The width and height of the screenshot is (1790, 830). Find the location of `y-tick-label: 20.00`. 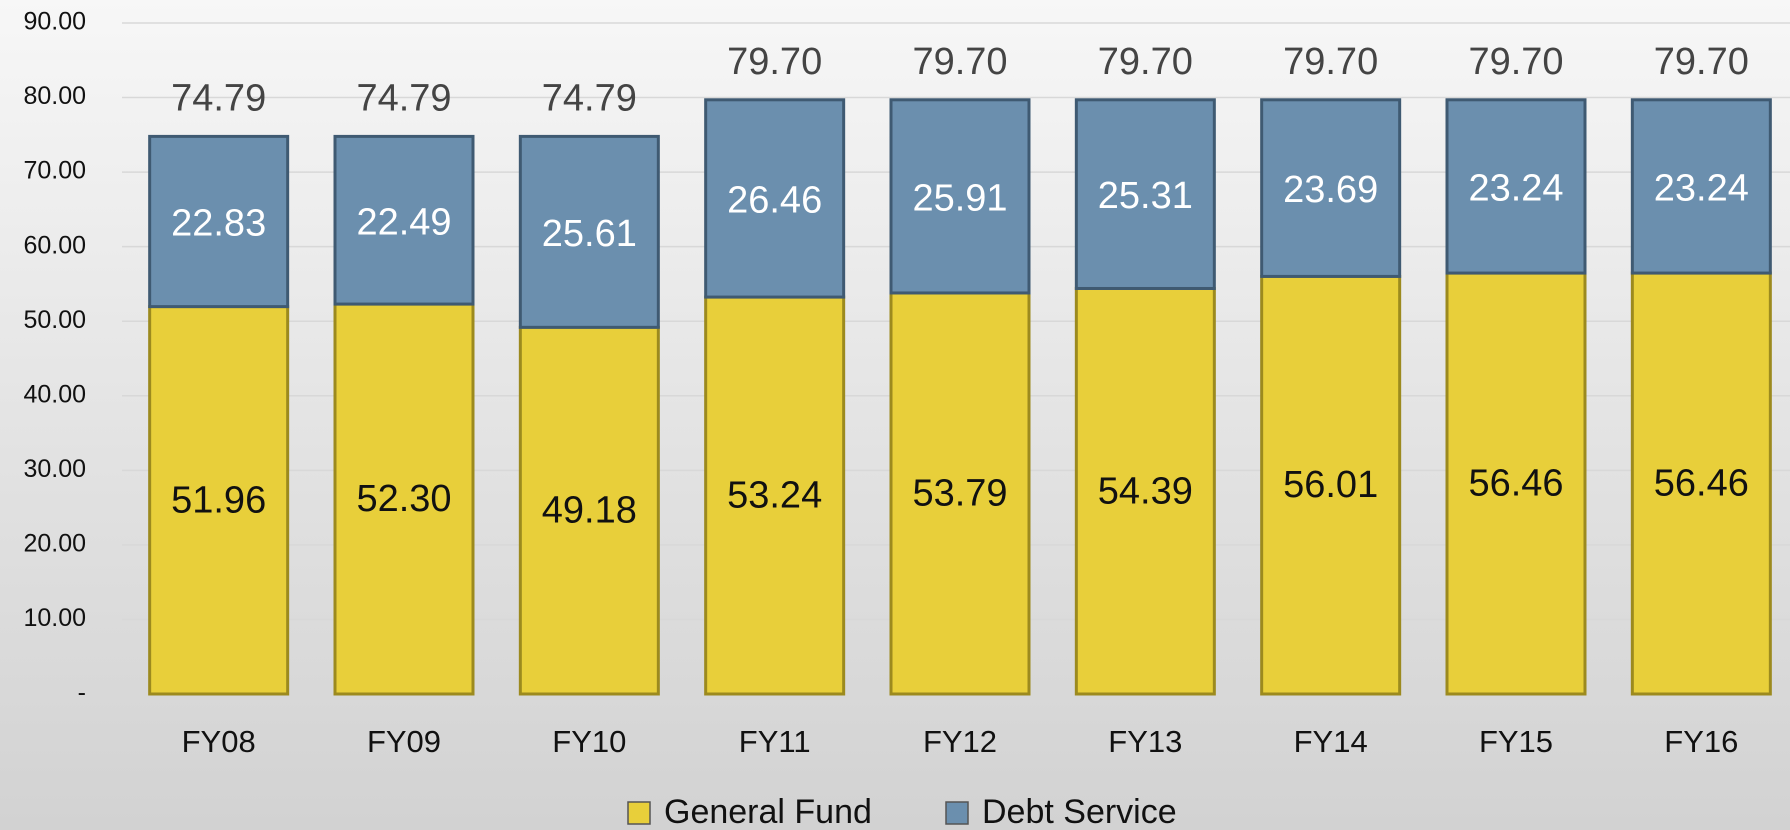

y-tick-label: 20.00 is located at coordinates (54, 543).